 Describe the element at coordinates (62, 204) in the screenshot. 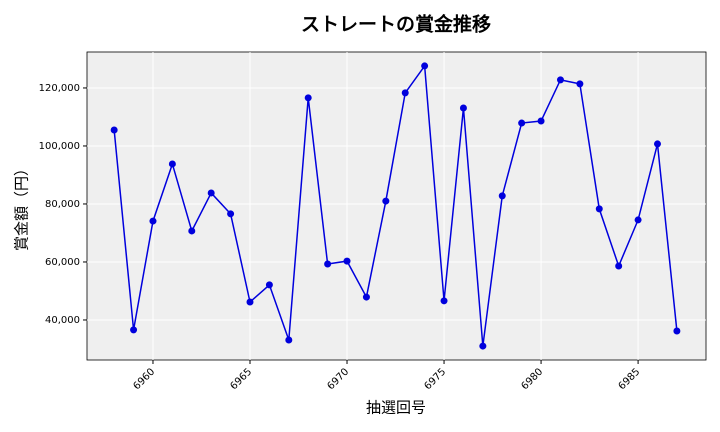

I see `y-tick-label: 80,000` at that location.